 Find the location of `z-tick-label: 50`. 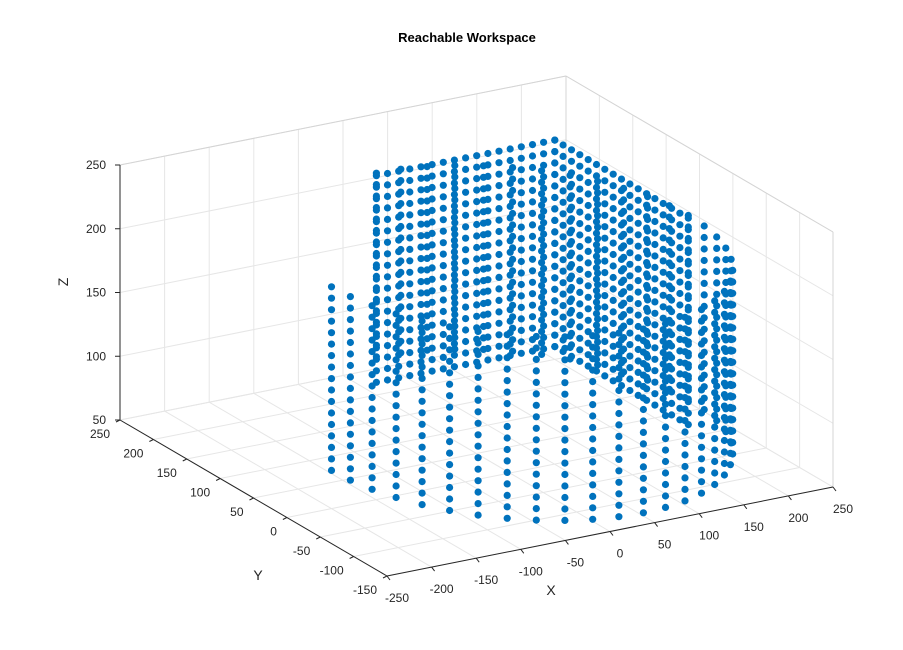

z-tick-label: 50 is located at coordinates (100, 420).